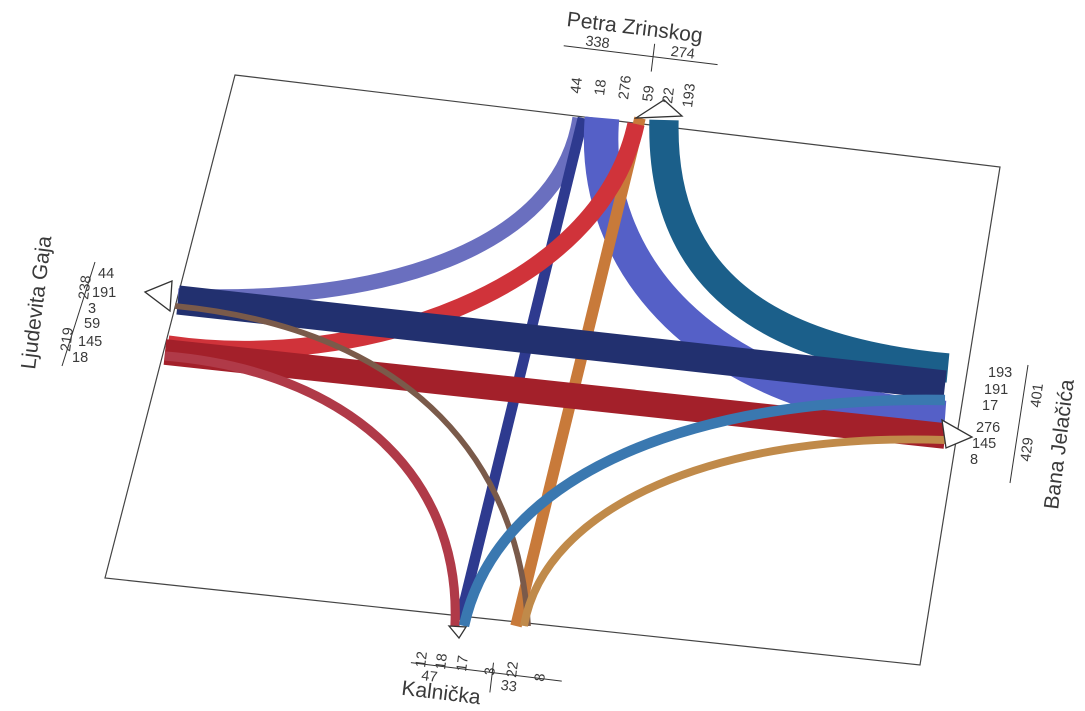  What do you see at coordinates (80, 358) in the screenshot?
I see `west-out-3: 18` at bounding box center [80, 358].